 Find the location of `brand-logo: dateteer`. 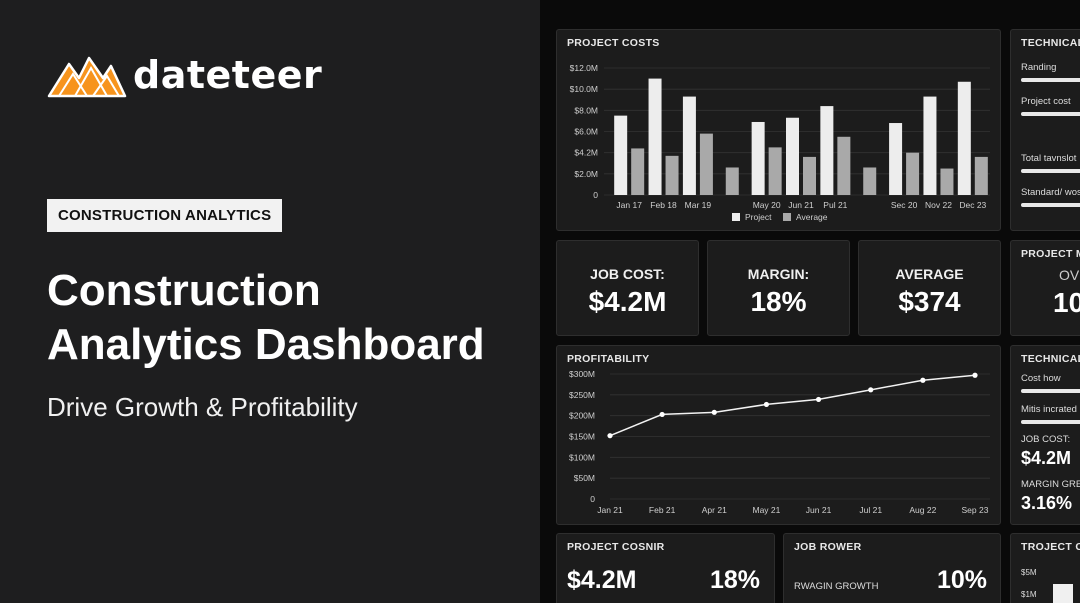

brand-logo: dateteer is located at coordinates (184, 75).